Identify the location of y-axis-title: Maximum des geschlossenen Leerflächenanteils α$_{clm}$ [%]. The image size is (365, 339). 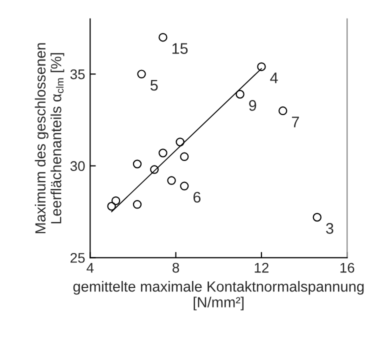
(49, 138).